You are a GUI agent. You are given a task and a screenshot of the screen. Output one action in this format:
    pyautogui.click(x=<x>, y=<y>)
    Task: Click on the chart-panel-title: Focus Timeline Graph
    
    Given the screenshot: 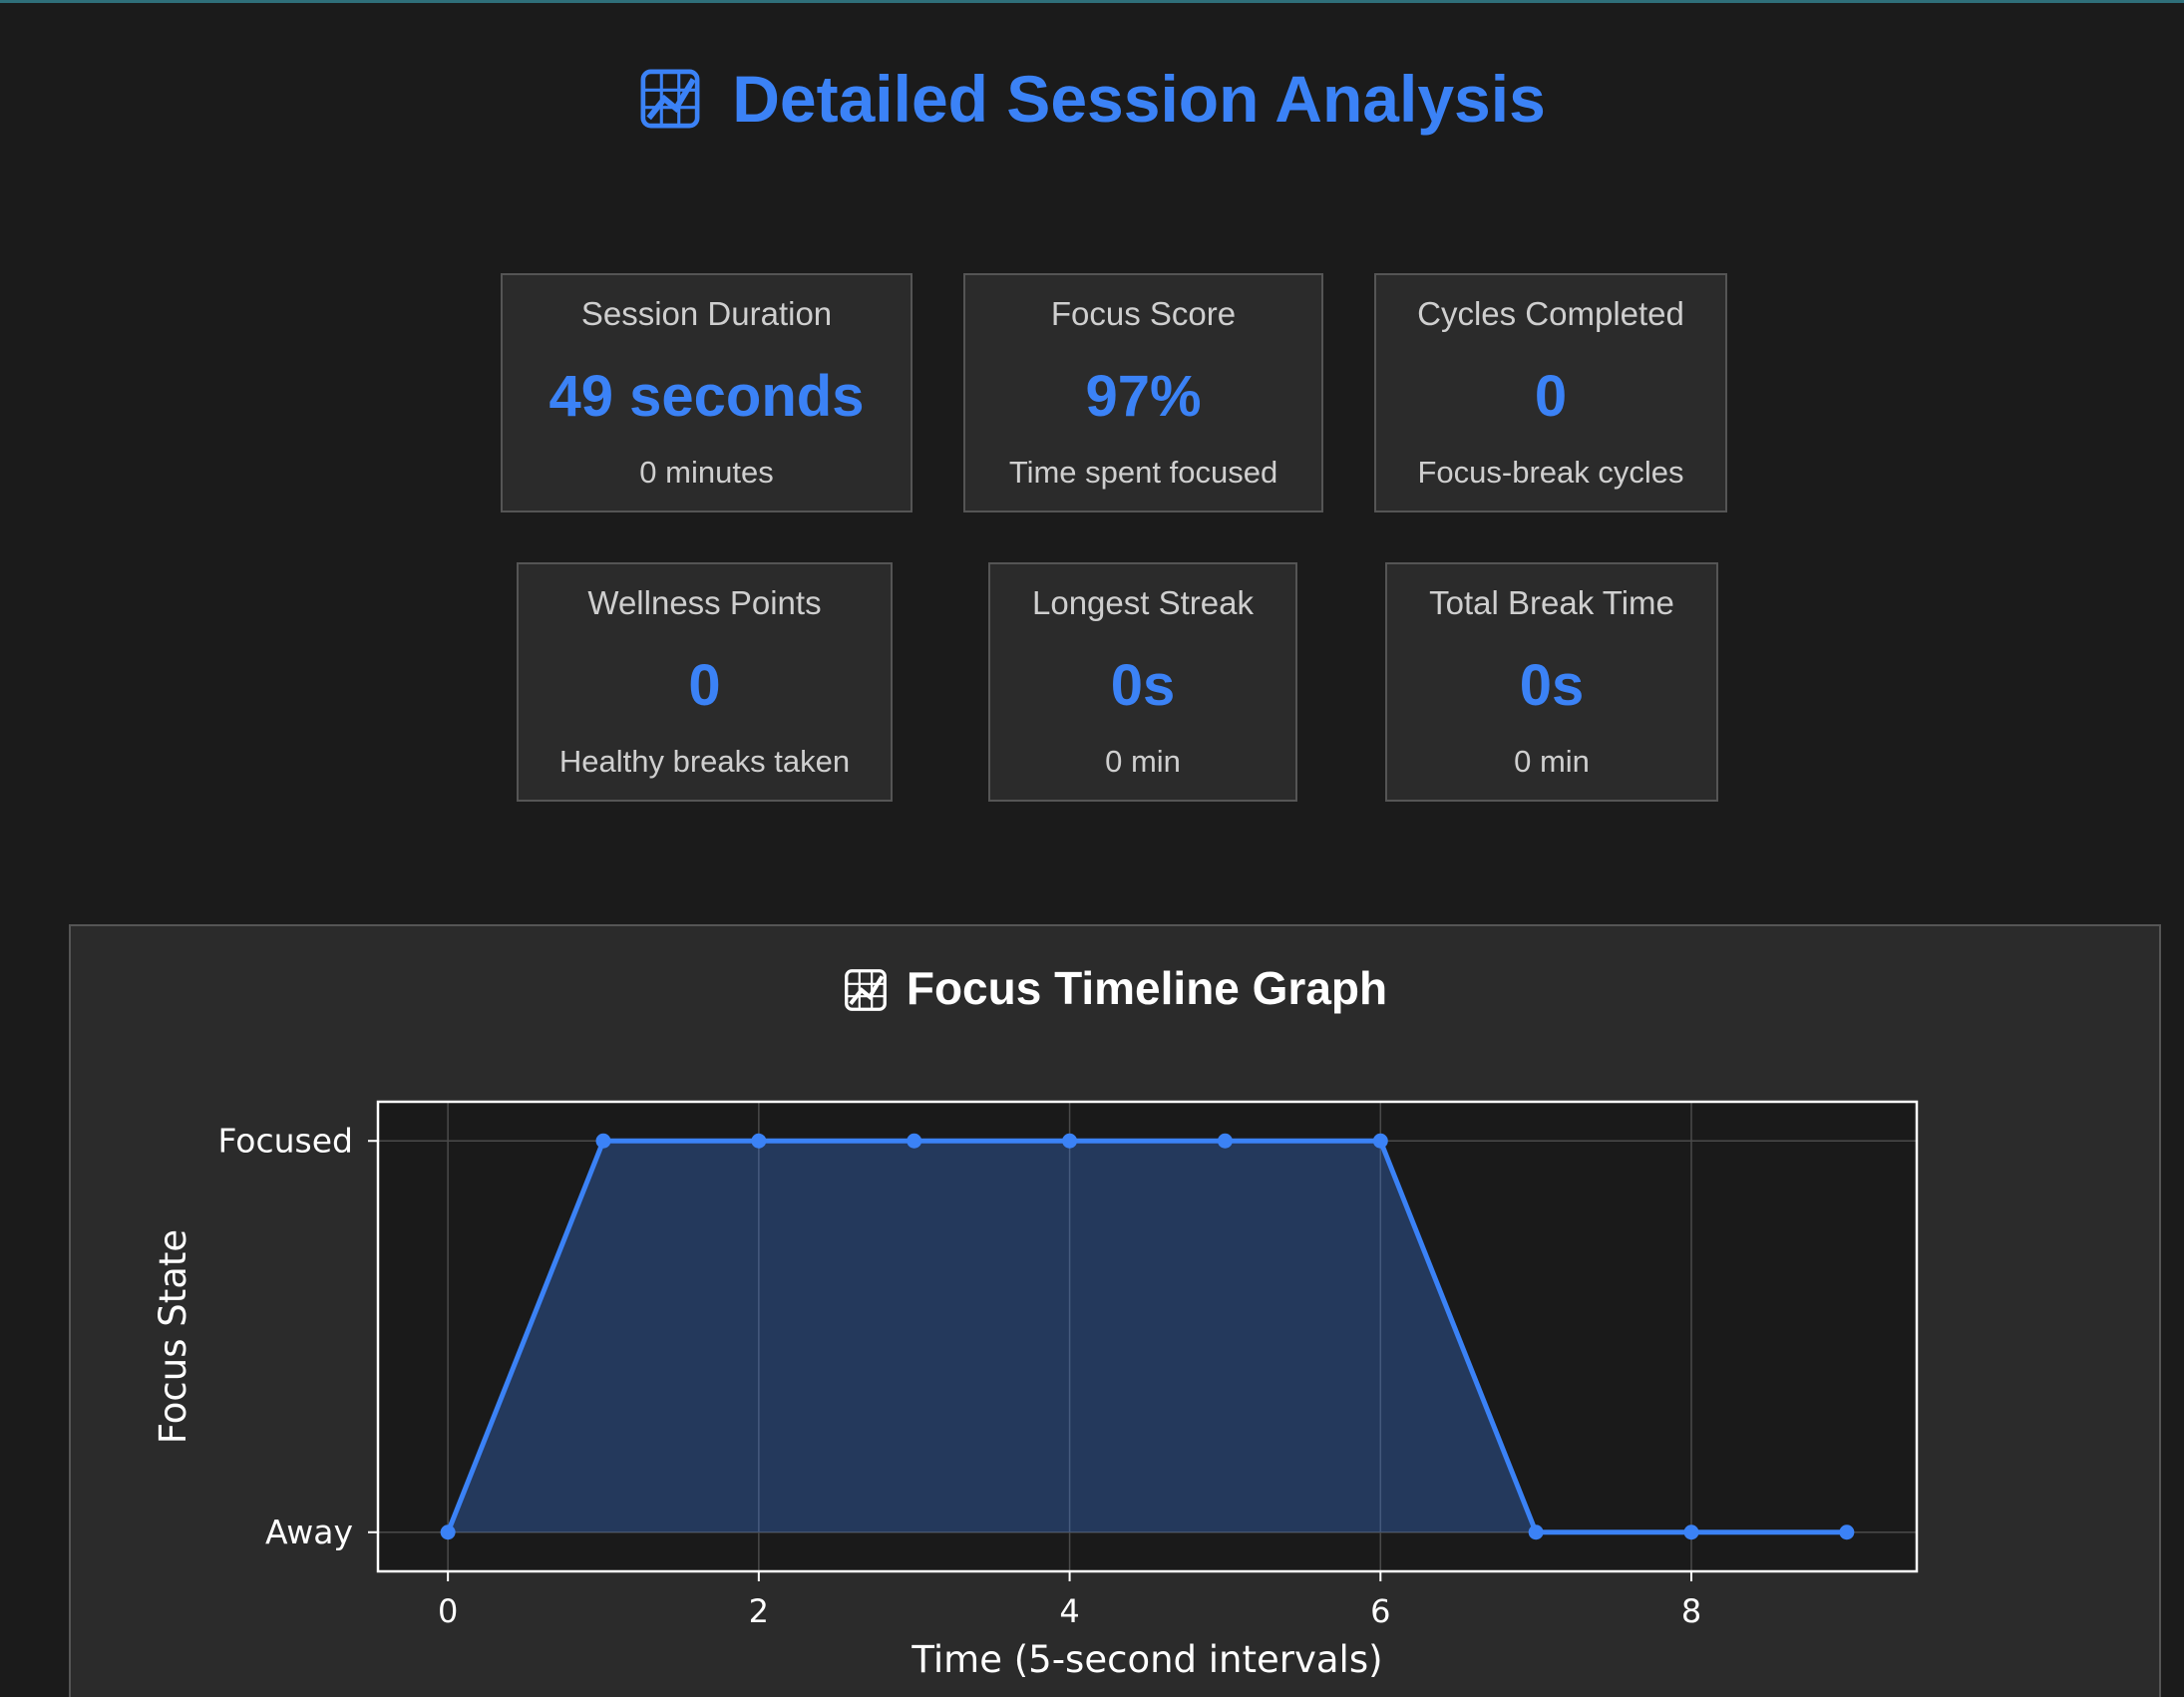 What is the action you would take?
    pyautogui.click(x=1115, y=988)
    